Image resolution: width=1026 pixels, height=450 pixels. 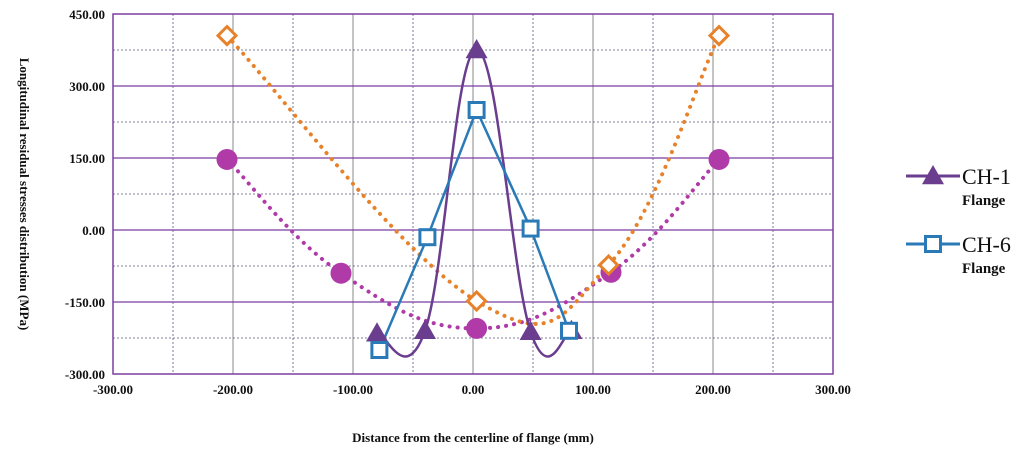 I want to click on x-tick-label: 200.00, so click(x=713, y=389).